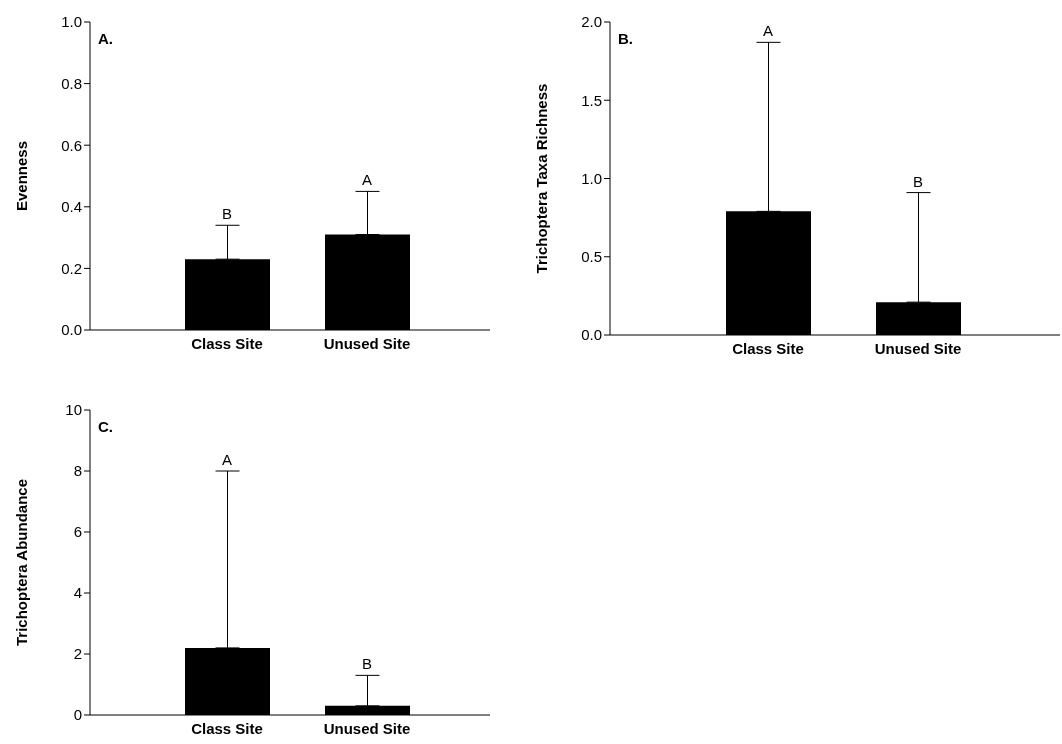  I want to click on y-tick-label: 0.4, so click(71, 207).